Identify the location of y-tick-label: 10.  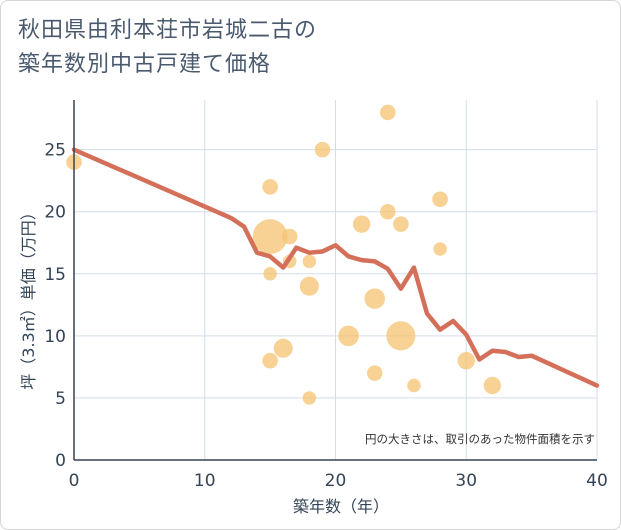
(55, 337).